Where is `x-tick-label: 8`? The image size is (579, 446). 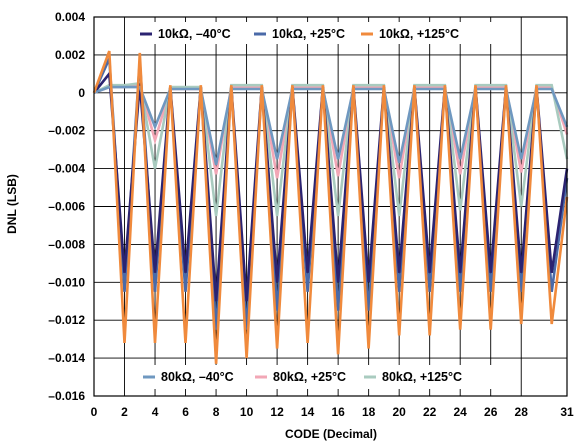 x-tick-label: 8 is located at coordinates (216, 412).